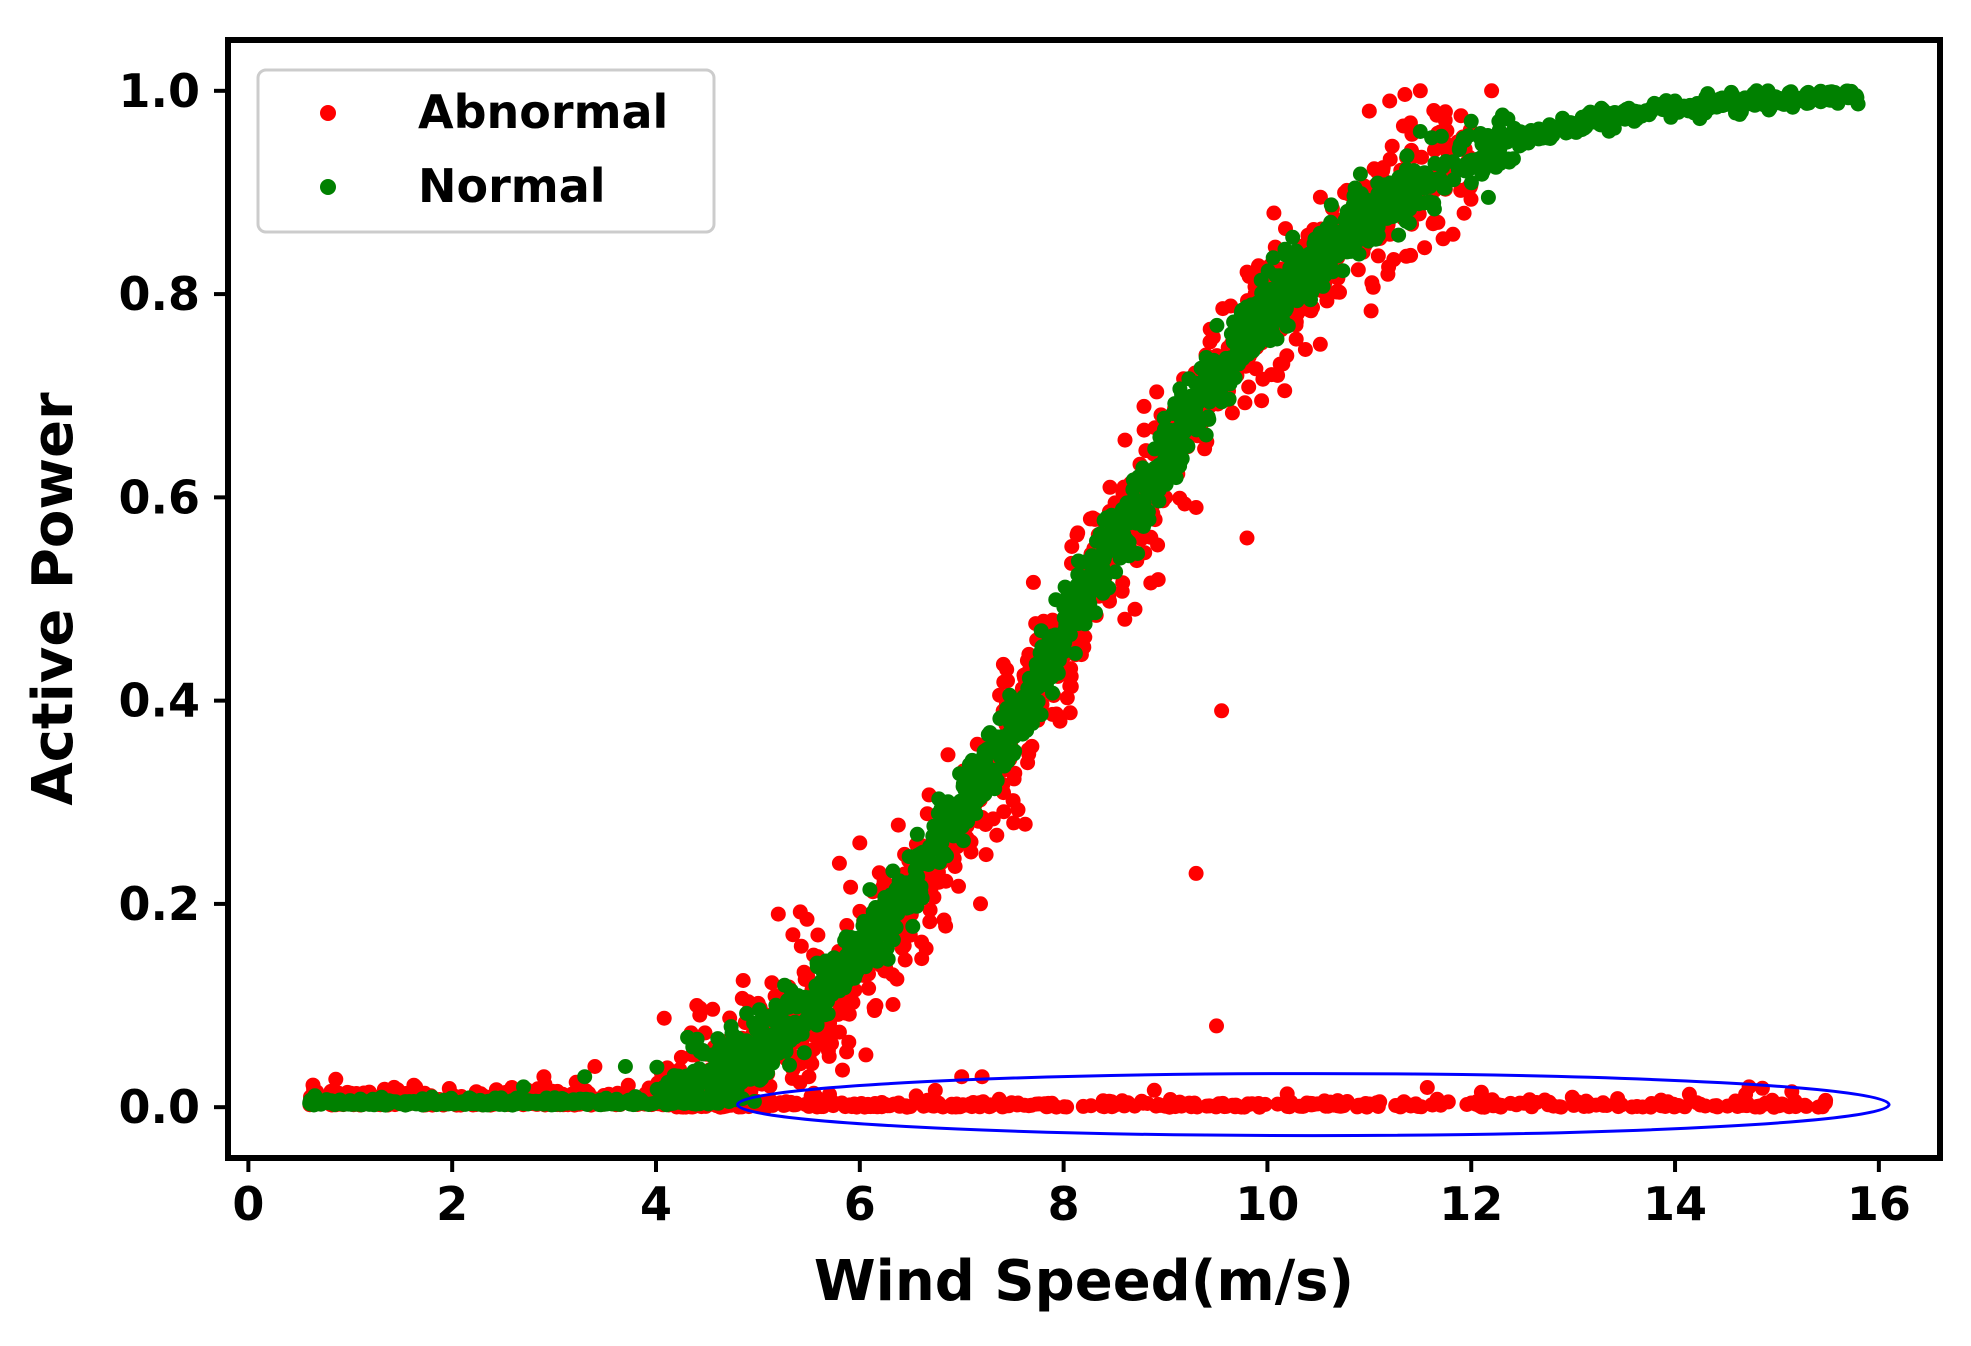 Image resolution: width=1971 pixels, height=1346 pixels. What do you see at coordinates (53, 599) in the screenshot?
I see `y-axis-label: Active Power` at bounding box center [53, 599].